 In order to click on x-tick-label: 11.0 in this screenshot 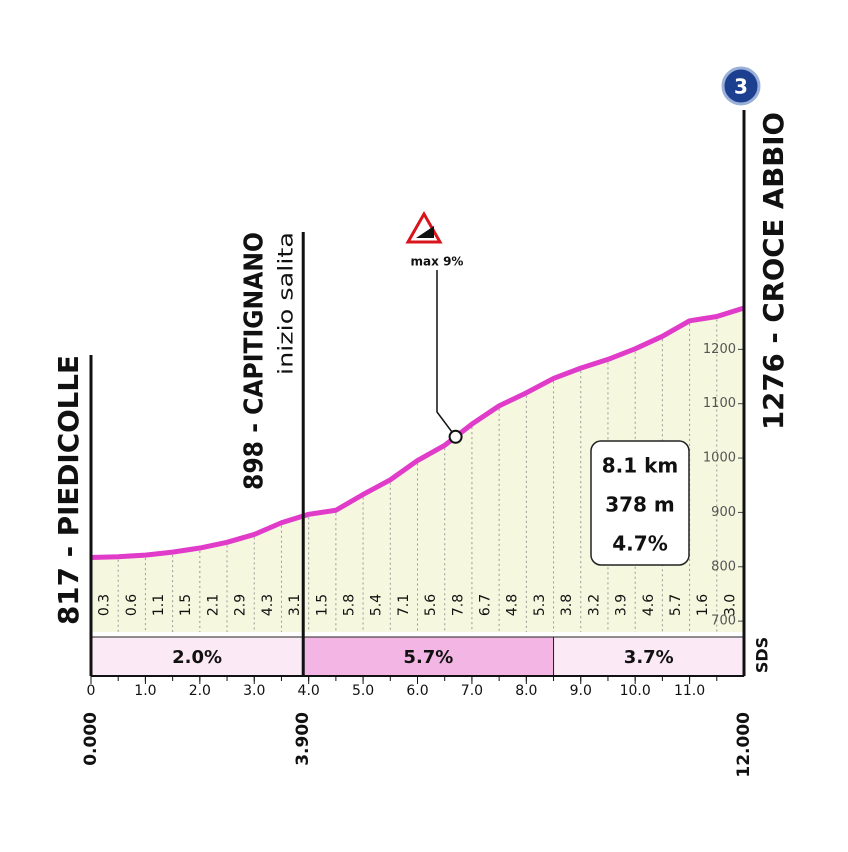, I will do `click(689, 691)`.